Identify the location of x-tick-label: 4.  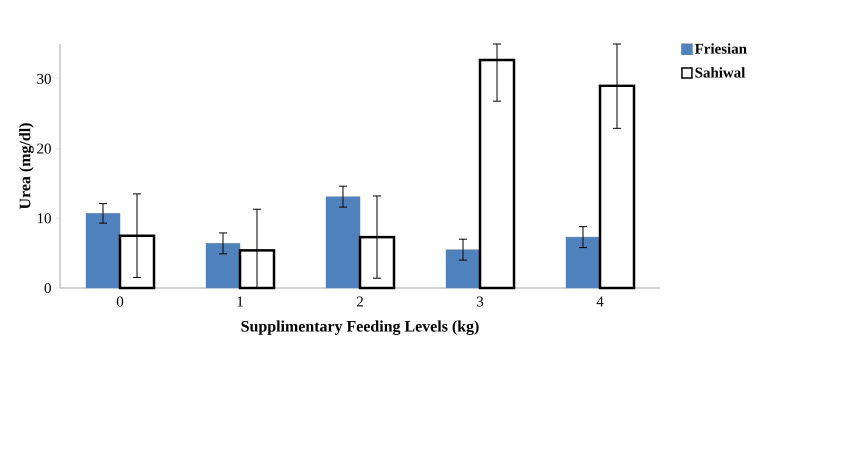
(600, 301).